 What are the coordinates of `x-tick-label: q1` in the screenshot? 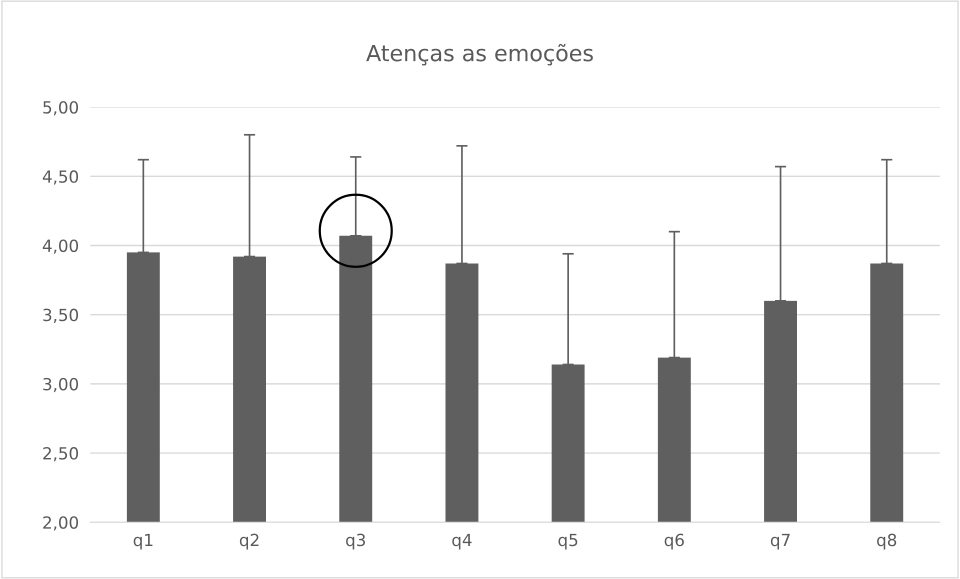 It's located at (143, 542).